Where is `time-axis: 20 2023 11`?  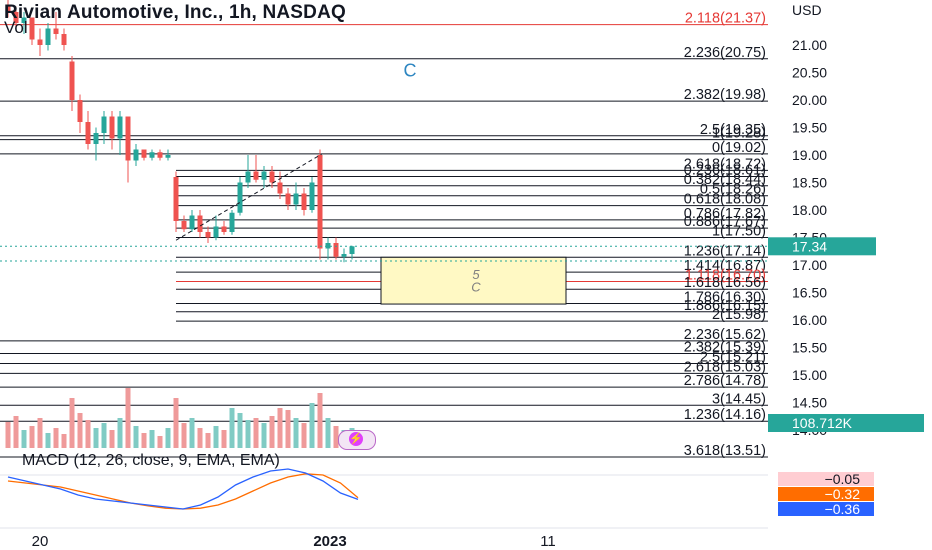
time-axis: 20 2023 11 is located at coordinates (384, 538).